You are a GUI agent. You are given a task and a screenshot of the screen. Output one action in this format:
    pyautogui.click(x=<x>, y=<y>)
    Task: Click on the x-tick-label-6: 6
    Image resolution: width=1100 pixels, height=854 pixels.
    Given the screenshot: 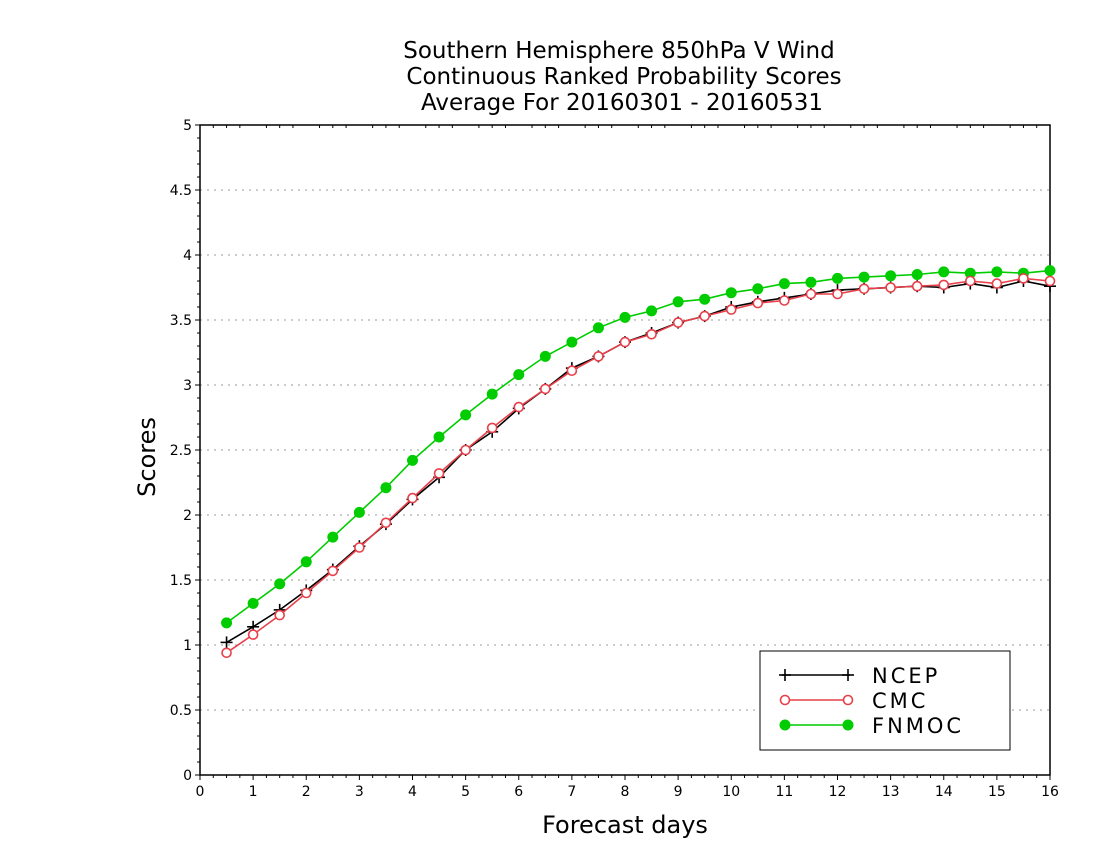 What is the action you would take?
    pyautogui.click(x=518, y=792)
    